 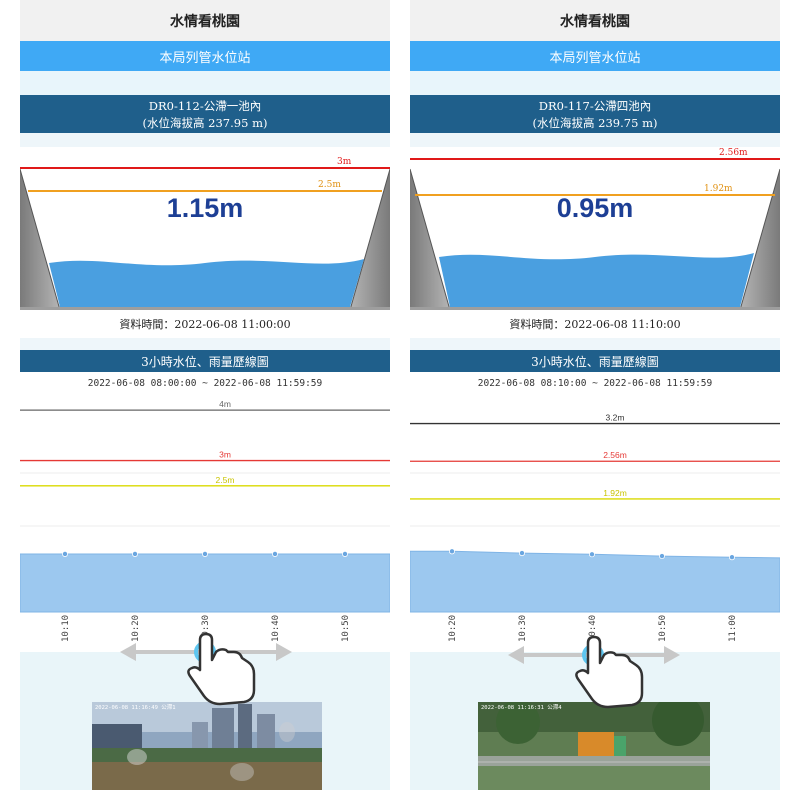 I want to click on station-name: DR0-117-公滯四池內, so click(x=595, y=106).